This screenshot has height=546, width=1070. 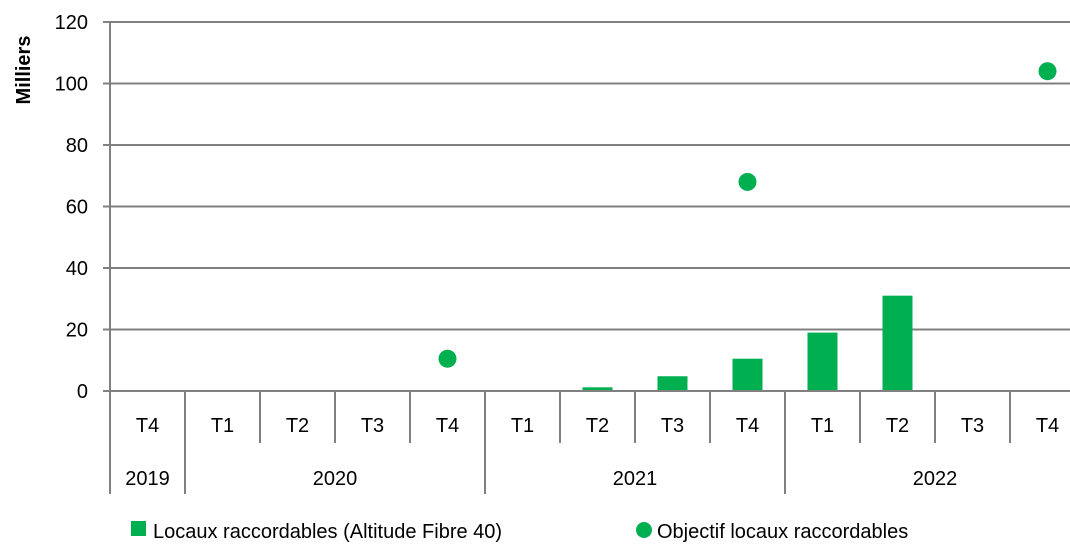 I want to click on y-tick-label: 0, so click(x=82, y=392).